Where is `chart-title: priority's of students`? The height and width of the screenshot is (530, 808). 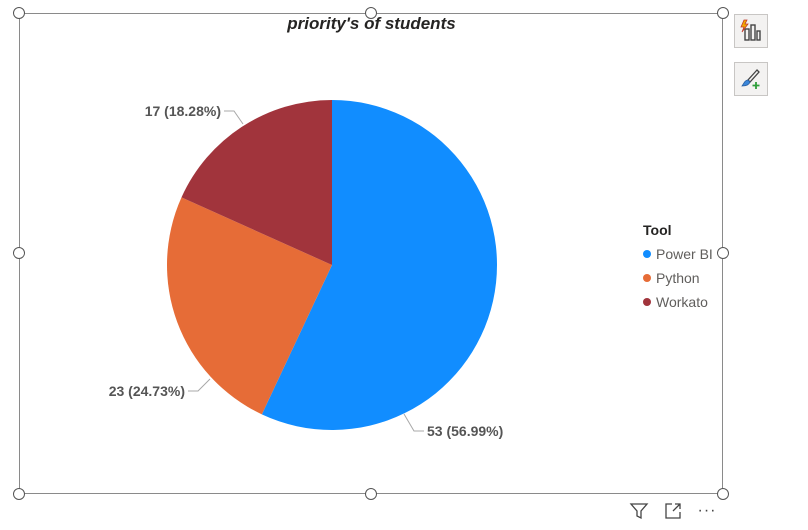 chart-title: priority's of students is located at coordinates (371, 23).